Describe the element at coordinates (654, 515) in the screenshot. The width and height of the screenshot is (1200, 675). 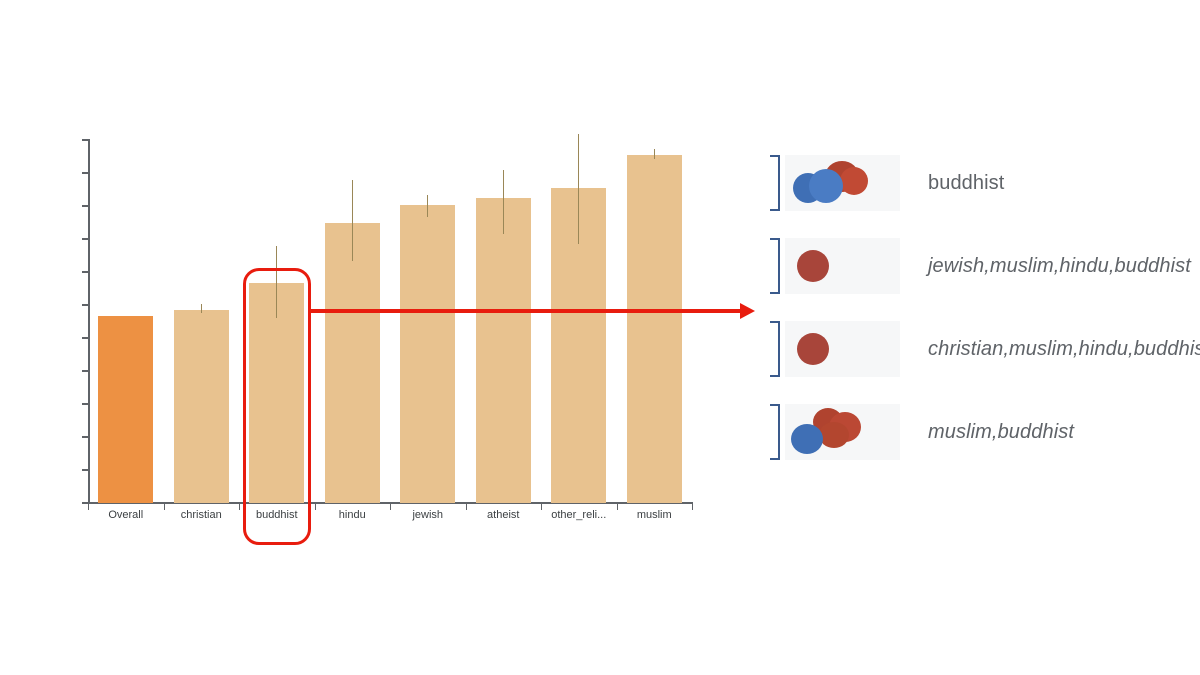
I see `x-tick-label-muslim: muslim` at that location.